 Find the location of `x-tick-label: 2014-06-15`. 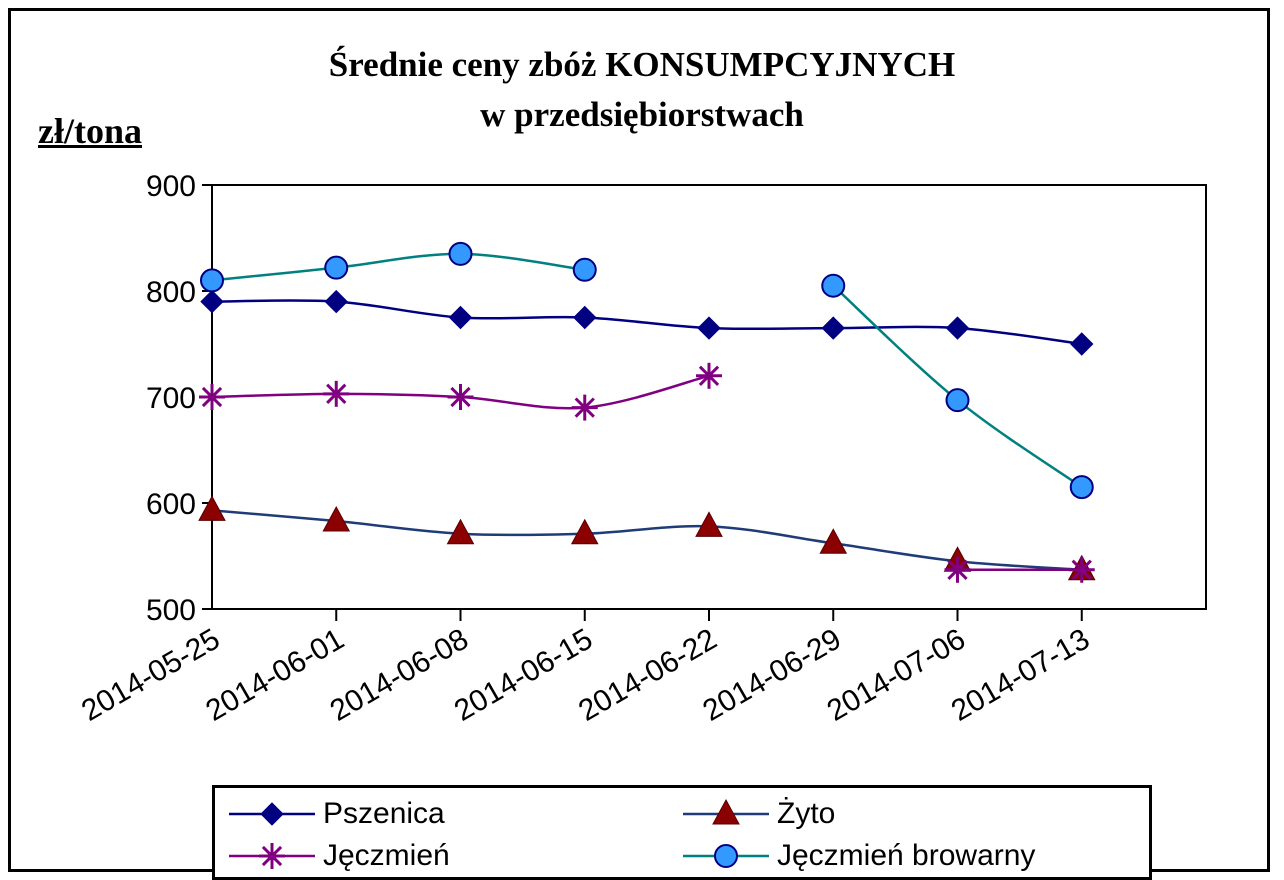

x-tick-label: 2014-06-15 is located at coordinates (523, 674).